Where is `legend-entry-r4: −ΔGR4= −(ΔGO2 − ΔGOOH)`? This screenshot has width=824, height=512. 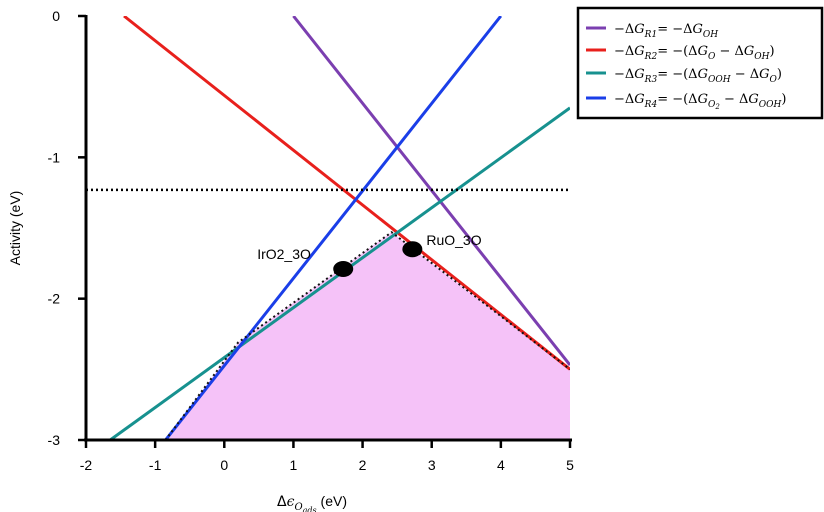
legend-entry-r4: −ΔGR4= −(ΔGO2 − ΔGOOH) is located at coordinates (700, 101).